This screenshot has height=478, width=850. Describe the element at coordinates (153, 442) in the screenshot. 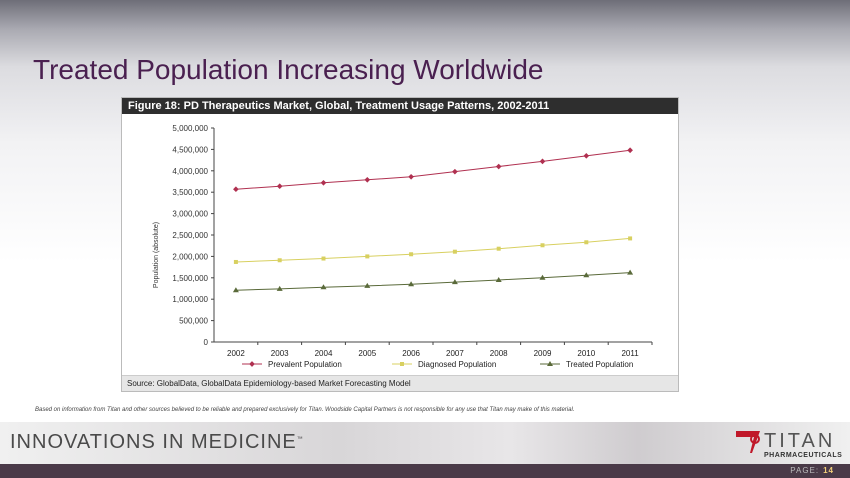

I see `tagline-text: INNOVATIONS IN MEDICINE` at that location.